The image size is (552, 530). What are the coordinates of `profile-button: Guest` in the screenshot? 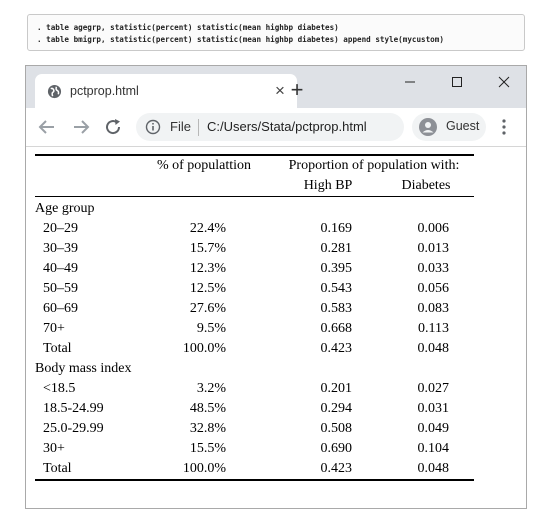 It's located at (449, 127).